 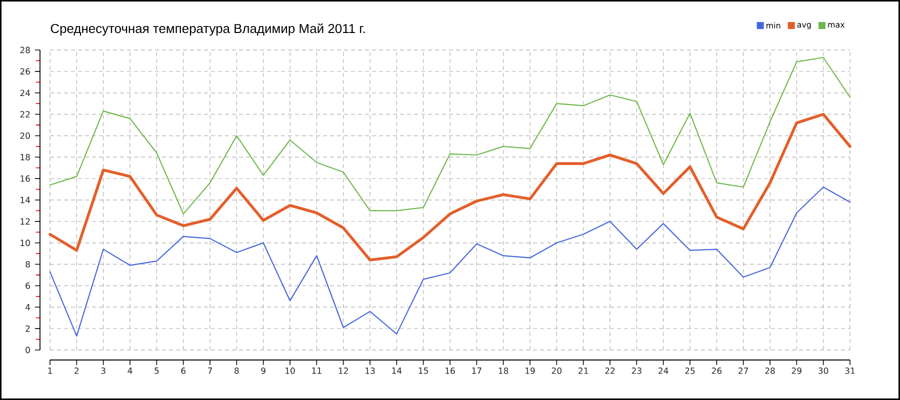 I want to click on x-tick-label: 23, so click(x=637, y=371).